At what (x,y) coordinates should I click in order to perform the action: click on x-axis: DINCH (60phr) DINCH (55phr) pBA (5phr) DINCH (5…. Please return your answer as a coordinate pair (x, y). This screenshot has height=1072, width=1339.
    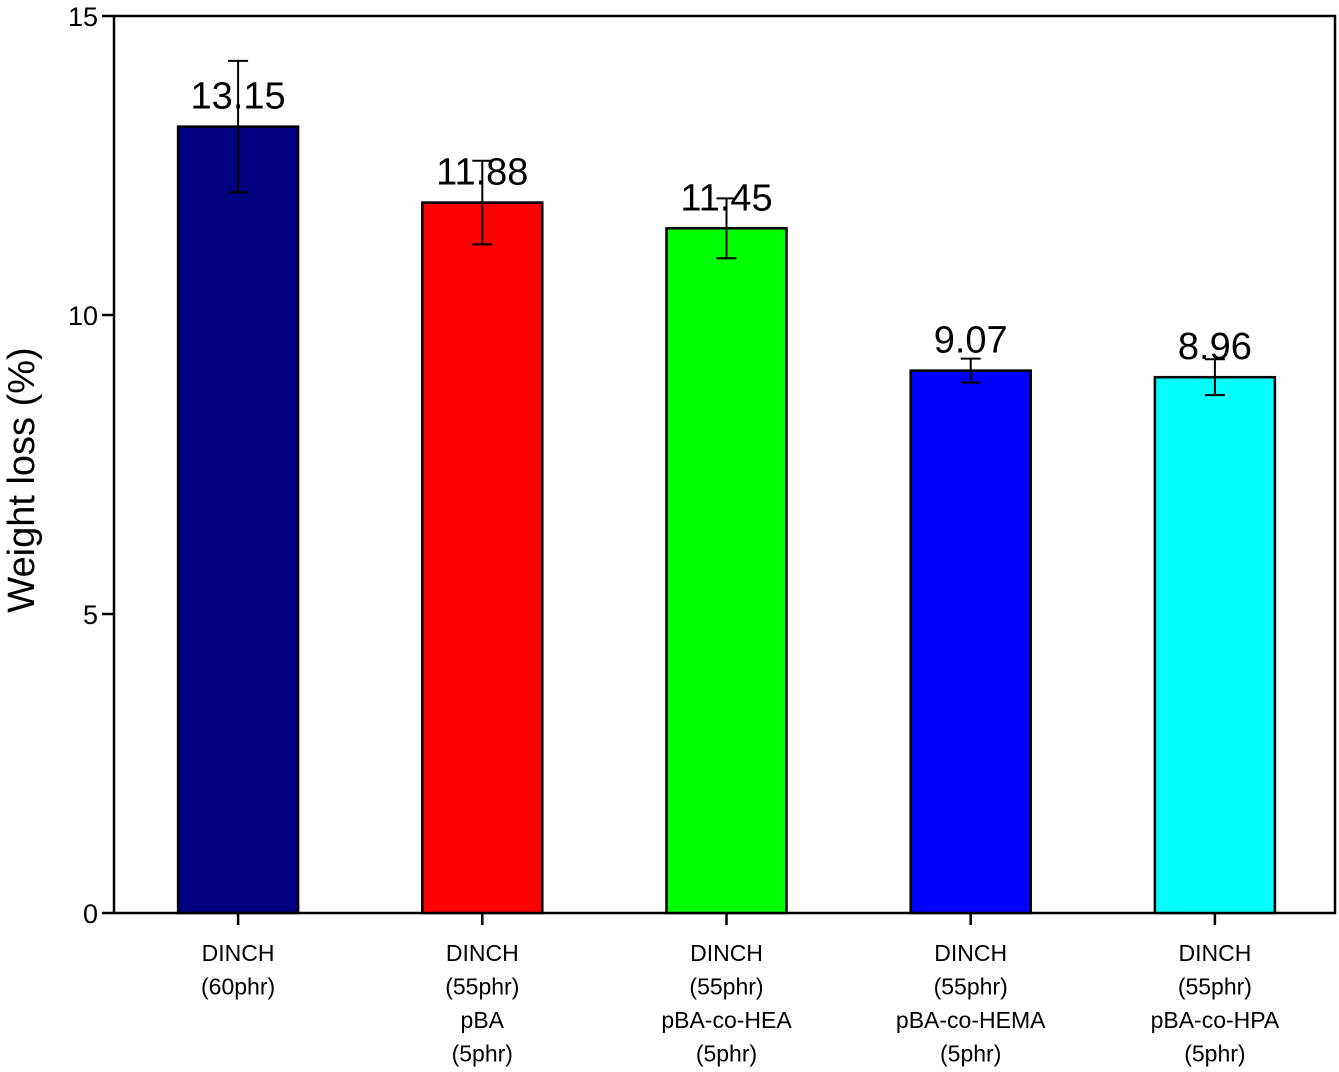
    Looking at the image, I should click on (740, 990).